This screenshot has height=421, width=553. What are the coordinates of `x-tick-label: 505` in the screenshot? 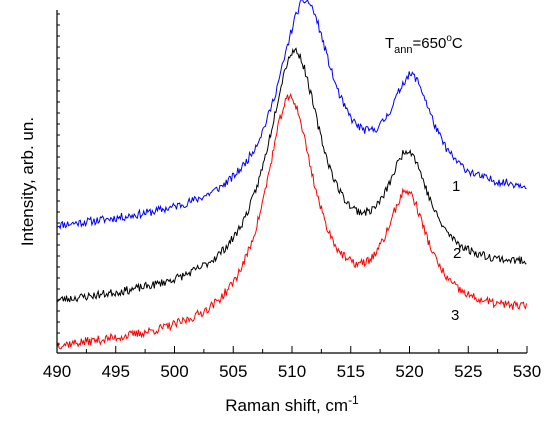 It's located at (233, 371).